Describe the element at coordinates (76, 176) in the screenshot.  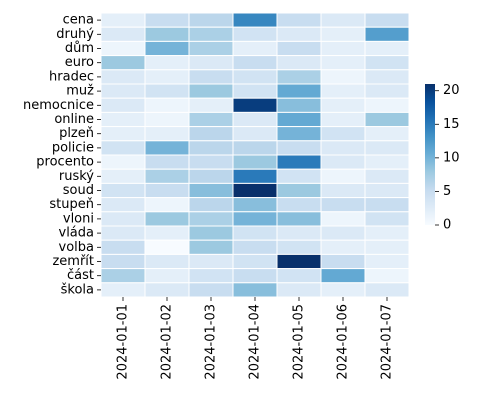
I see `y-tick-label: ruský` at that location.